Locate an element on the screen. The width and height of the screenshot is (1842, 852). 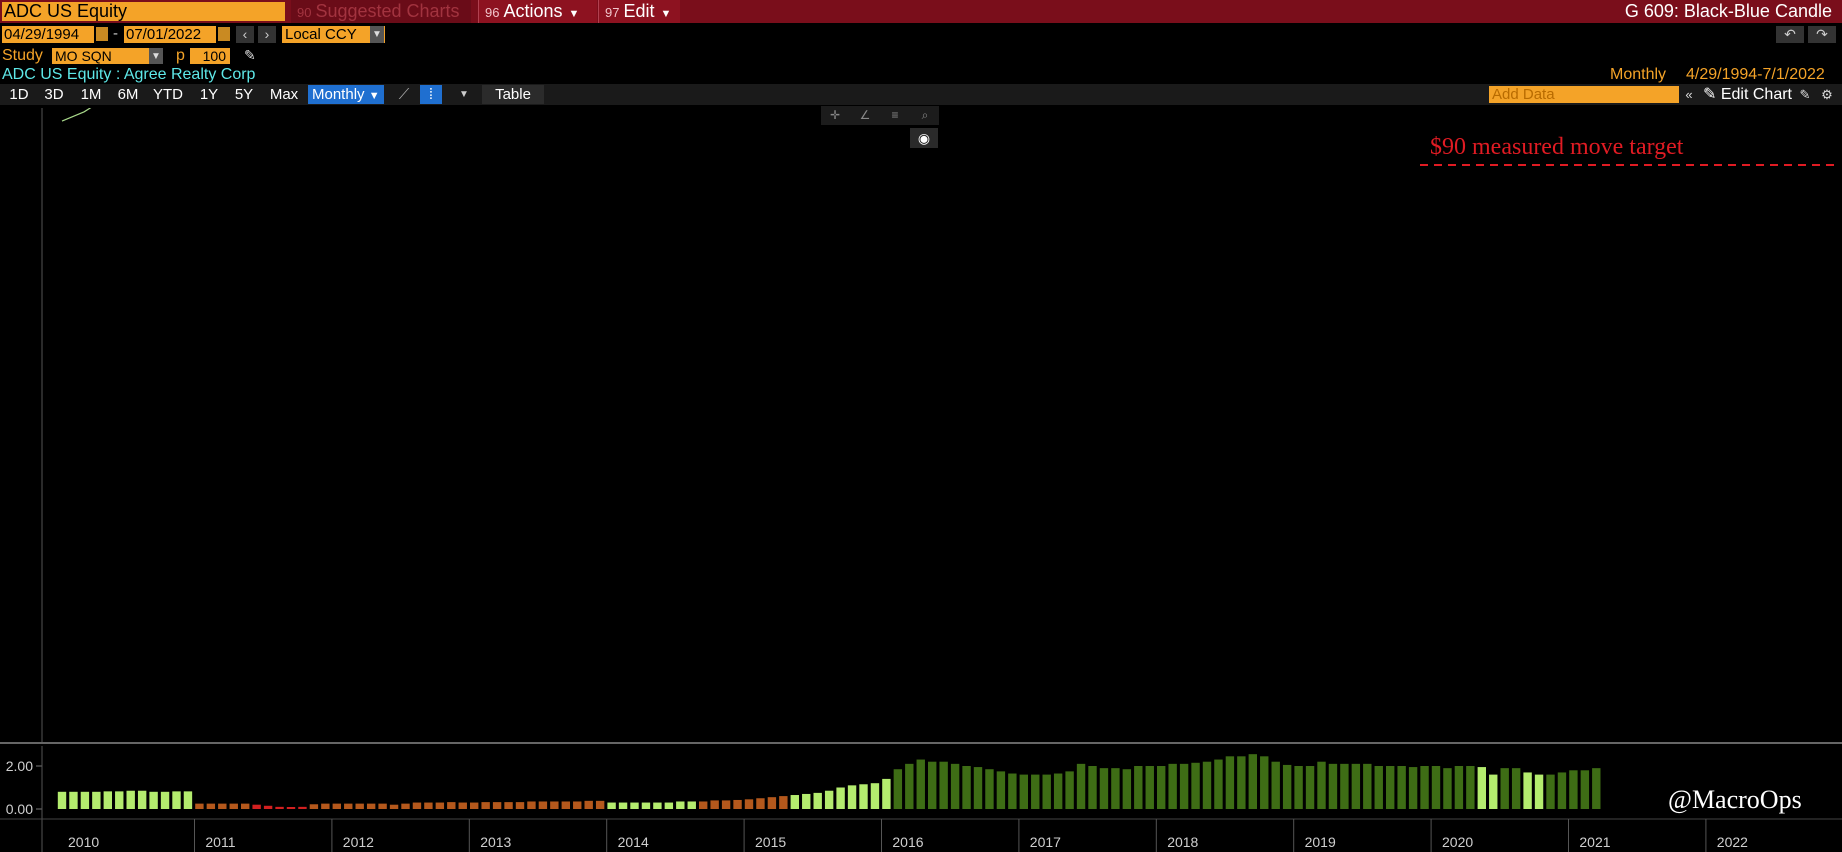
actions-menu: 96 Actions ▼ is located at coordinates (537, 11).